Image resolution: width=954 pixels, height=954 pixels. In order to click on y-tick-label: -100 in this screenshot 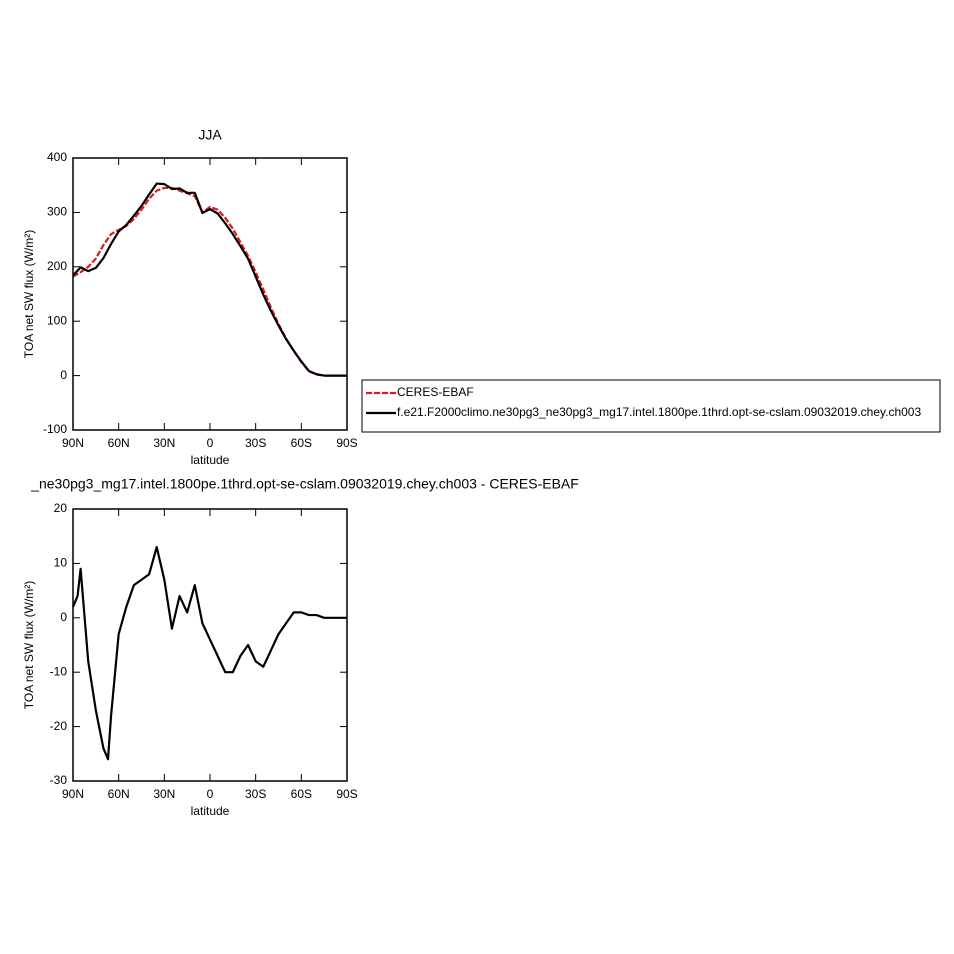, I will do `click(55, 429)`.